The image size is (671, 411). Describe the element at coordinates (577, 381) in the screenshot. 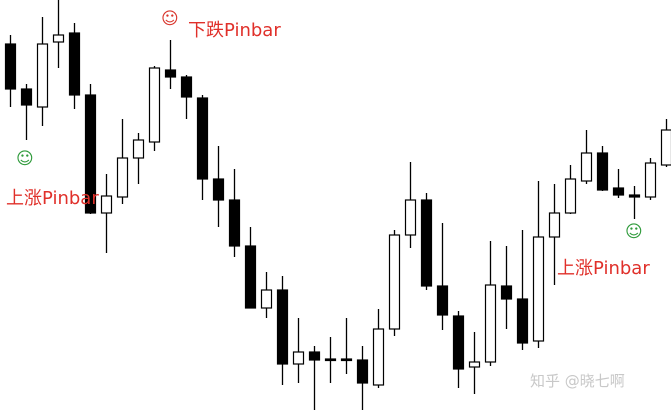

I see `watermark: 知乎 @晓七啊` at that location.